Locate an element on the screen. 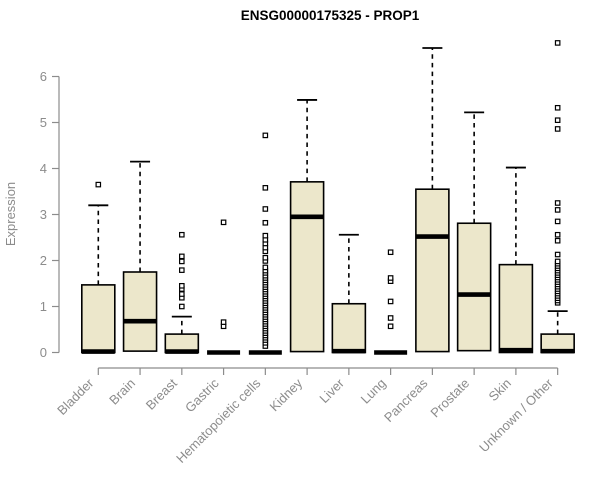 The image size is (600, 500). boxplot-bladder is located at coordinates (98, 267).